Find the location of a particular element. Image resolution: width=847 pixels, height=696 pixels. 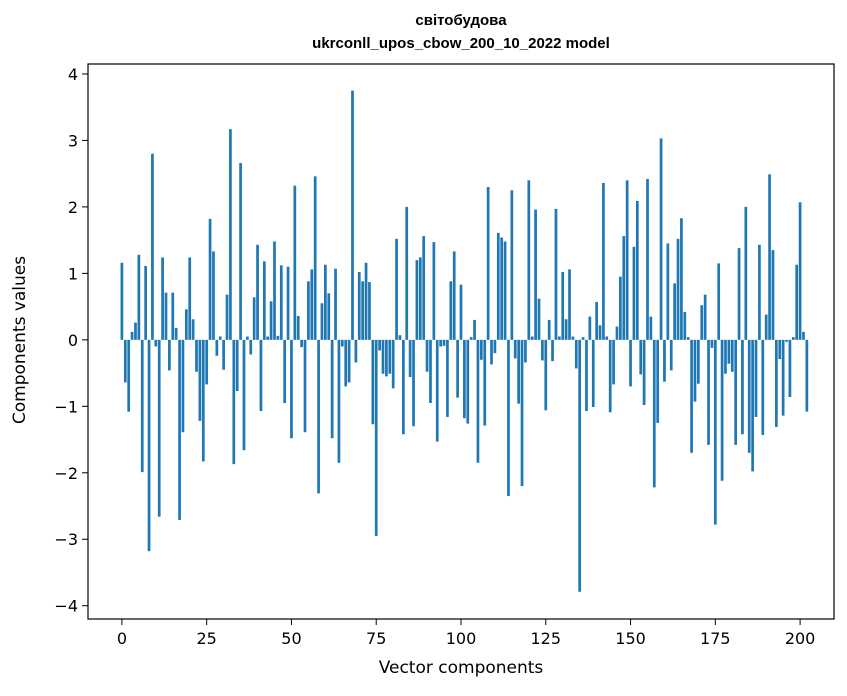

x-tick-label: 125 is located at coordinates (545, 638).